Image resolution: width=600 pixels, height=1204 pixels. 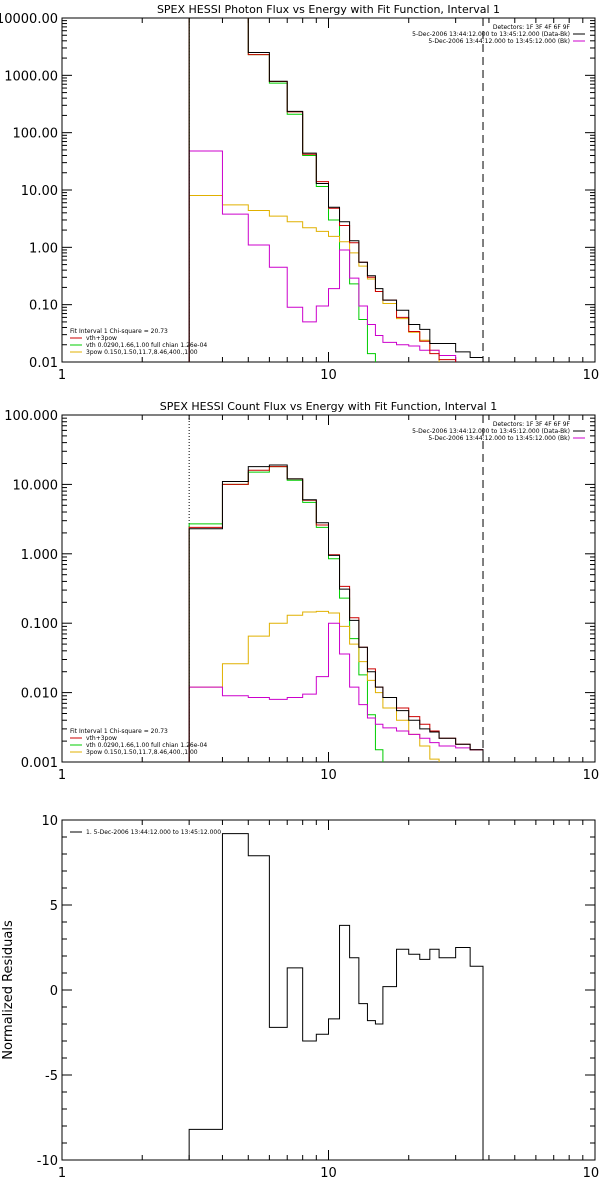 I want to click on y-tick-label: 10000.00, so click(x=29, y=19).